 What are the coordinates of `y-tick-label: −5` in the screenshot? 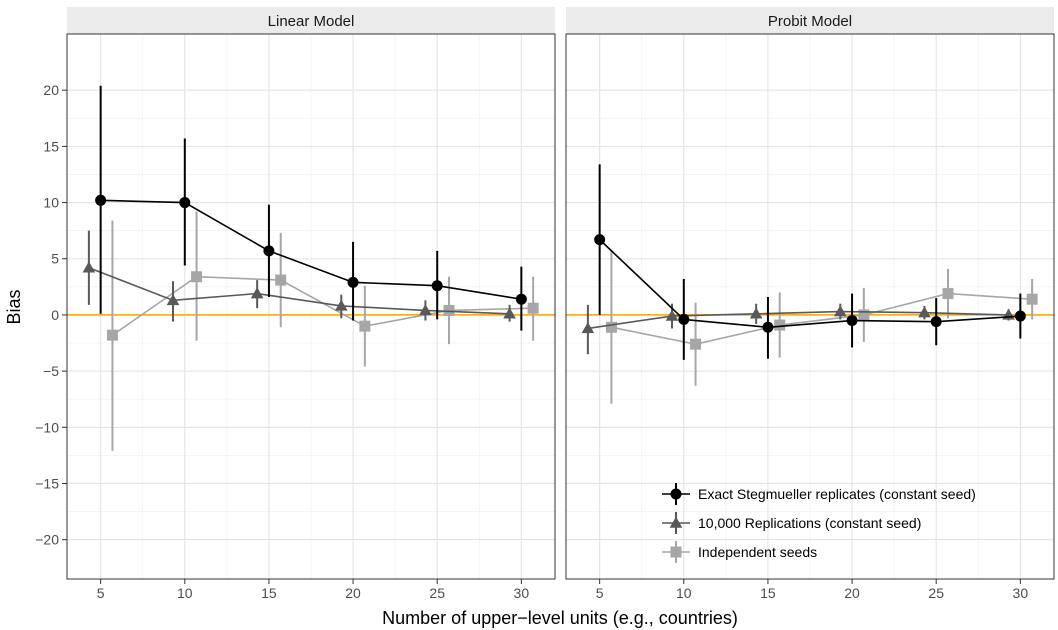 It's located at (51, 371).